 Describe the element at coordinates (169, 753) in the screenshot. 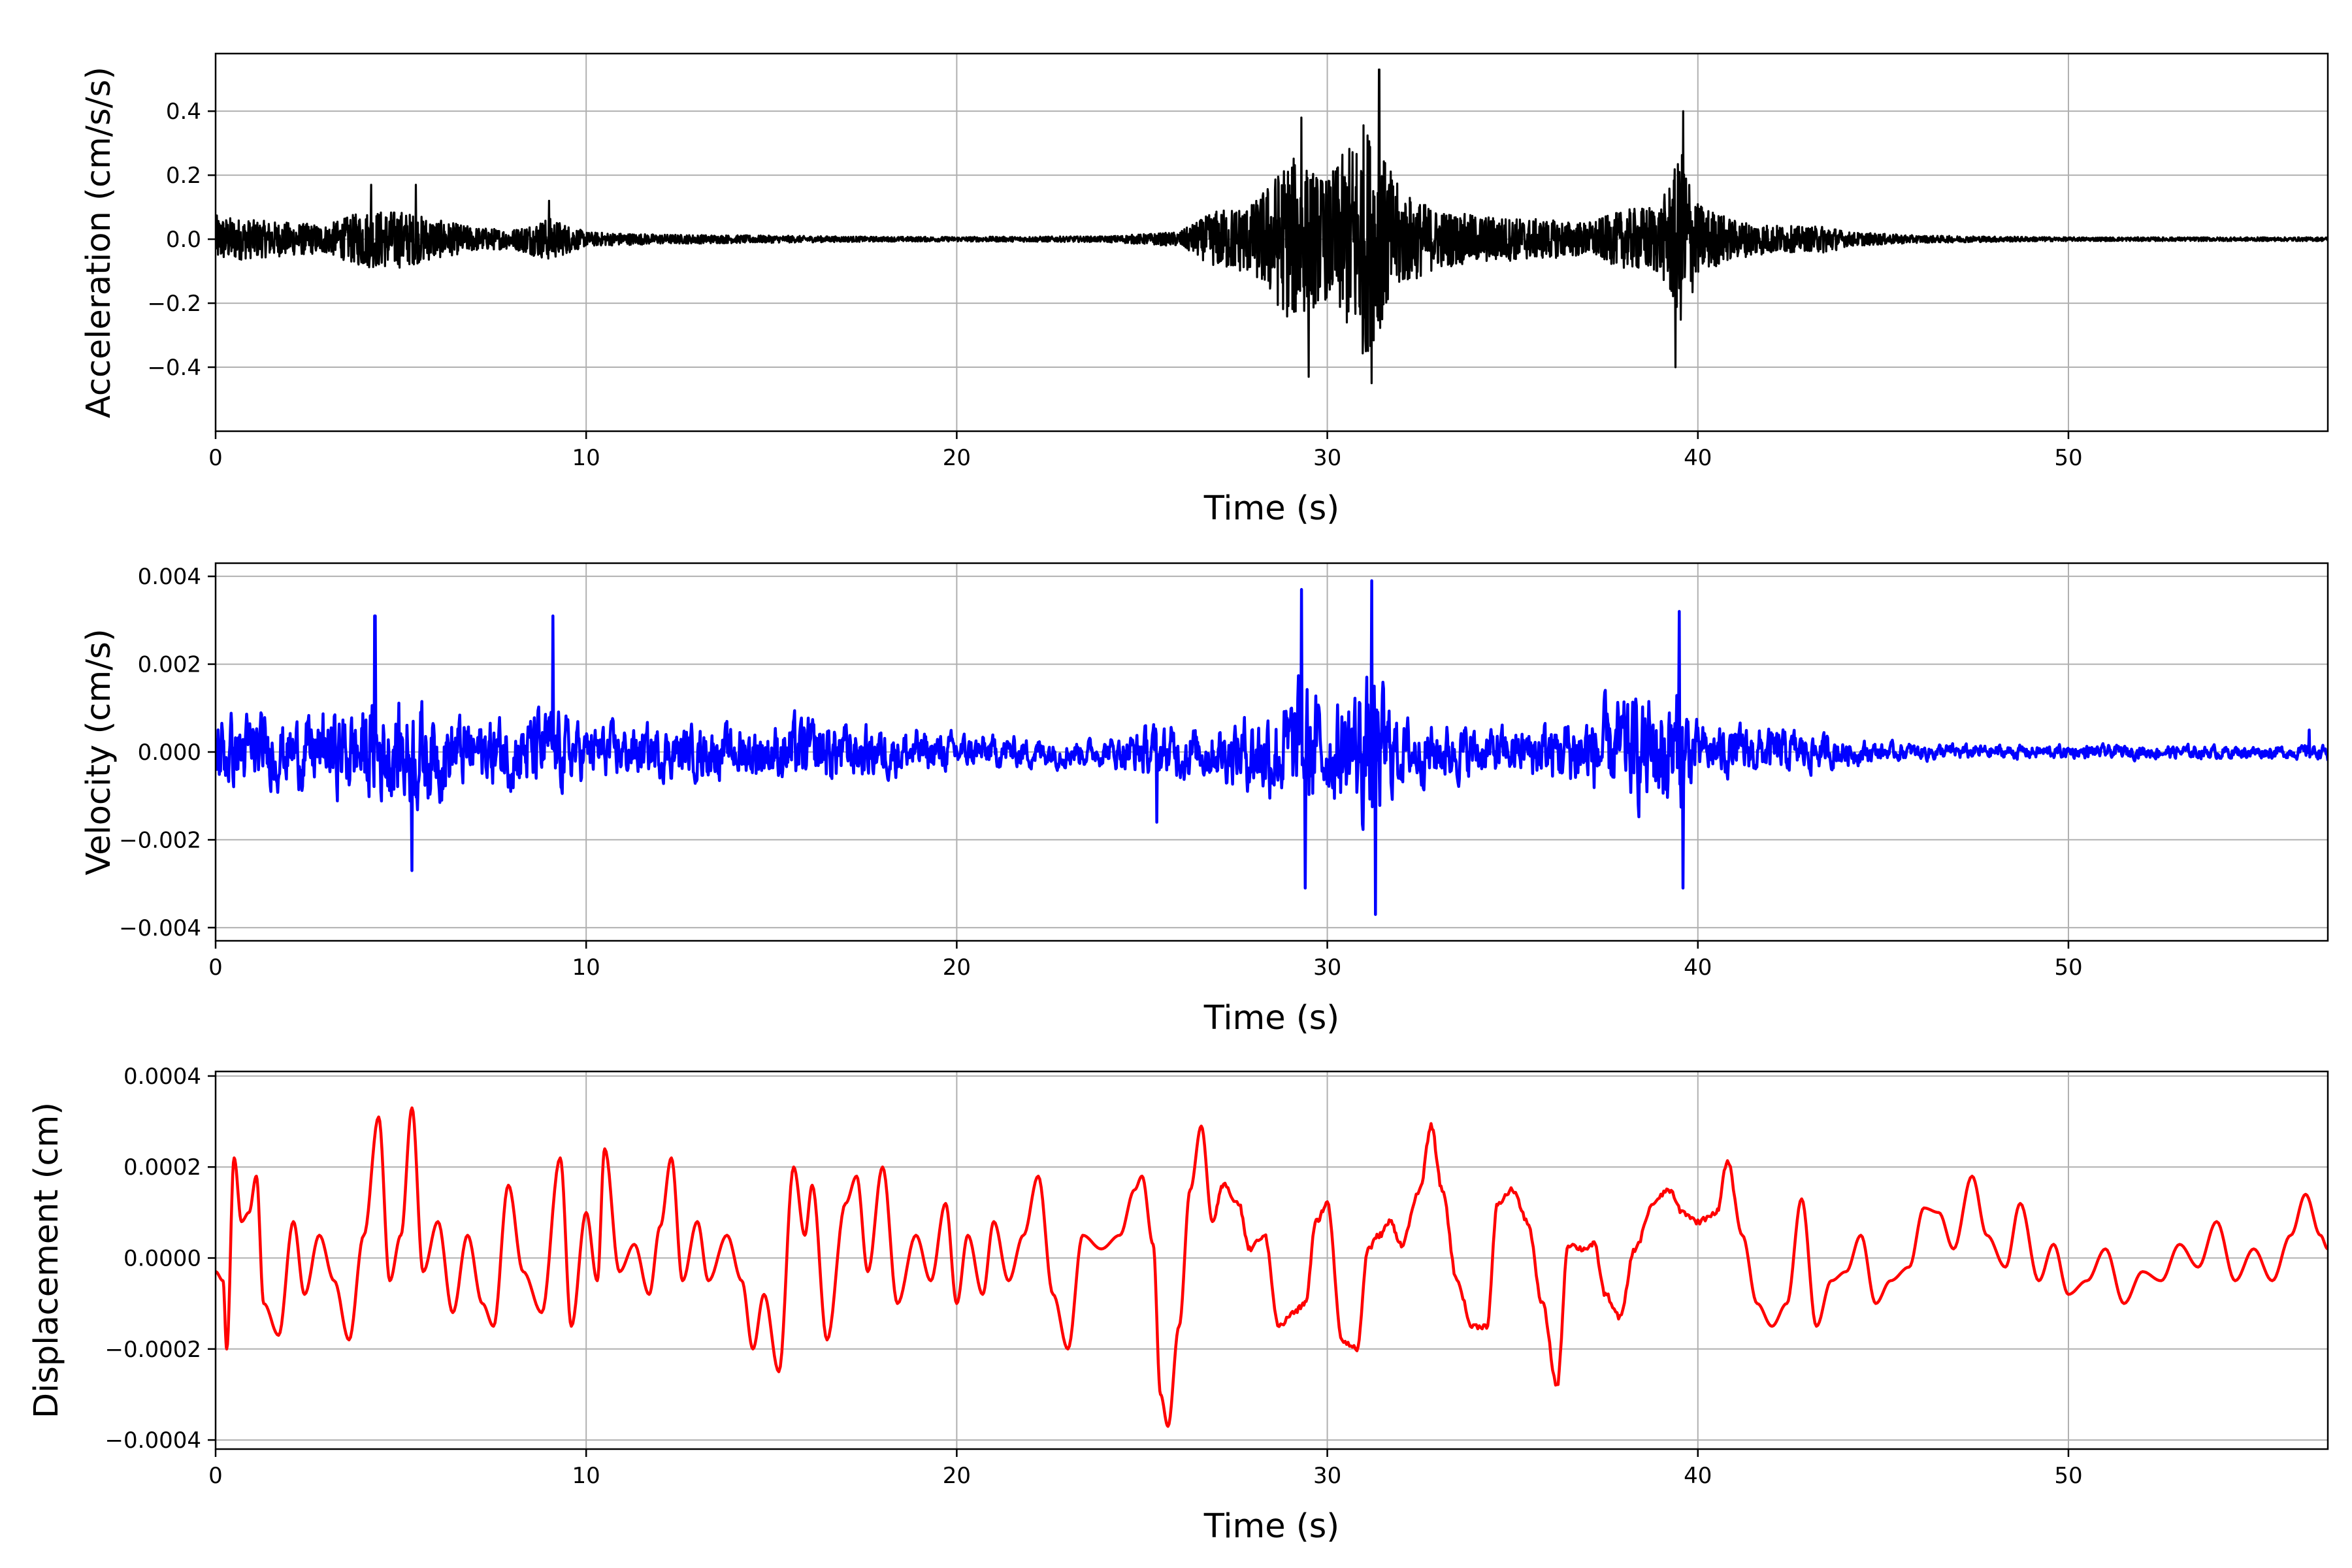

I see `velocity-y-tick-label: 0.000` at that location.